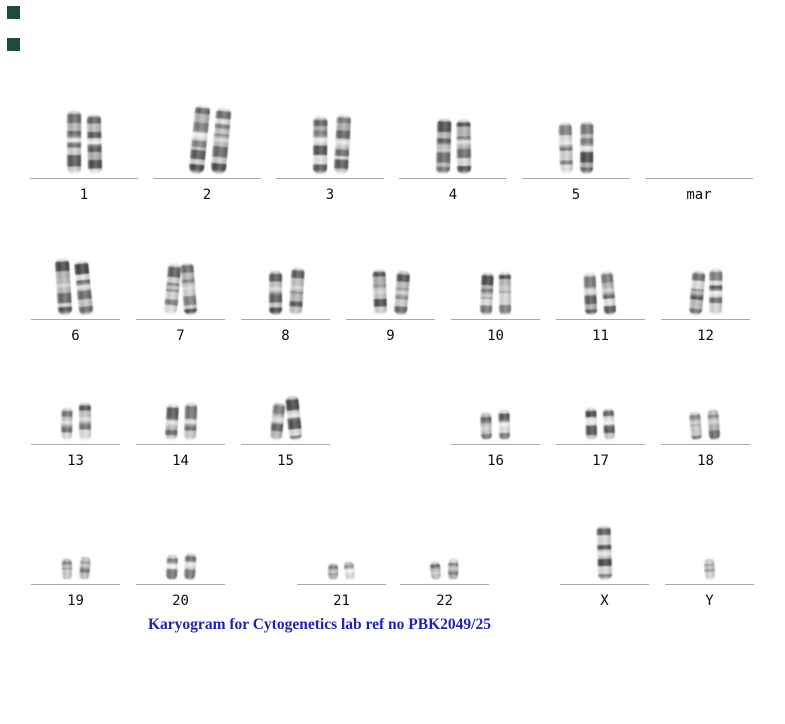 The height and width of the screenshot is (724, 785). What do you see at coordinates (453, 195) in the screenshot?
I see `group-label-4: 4` at bounding box center [453, 195].